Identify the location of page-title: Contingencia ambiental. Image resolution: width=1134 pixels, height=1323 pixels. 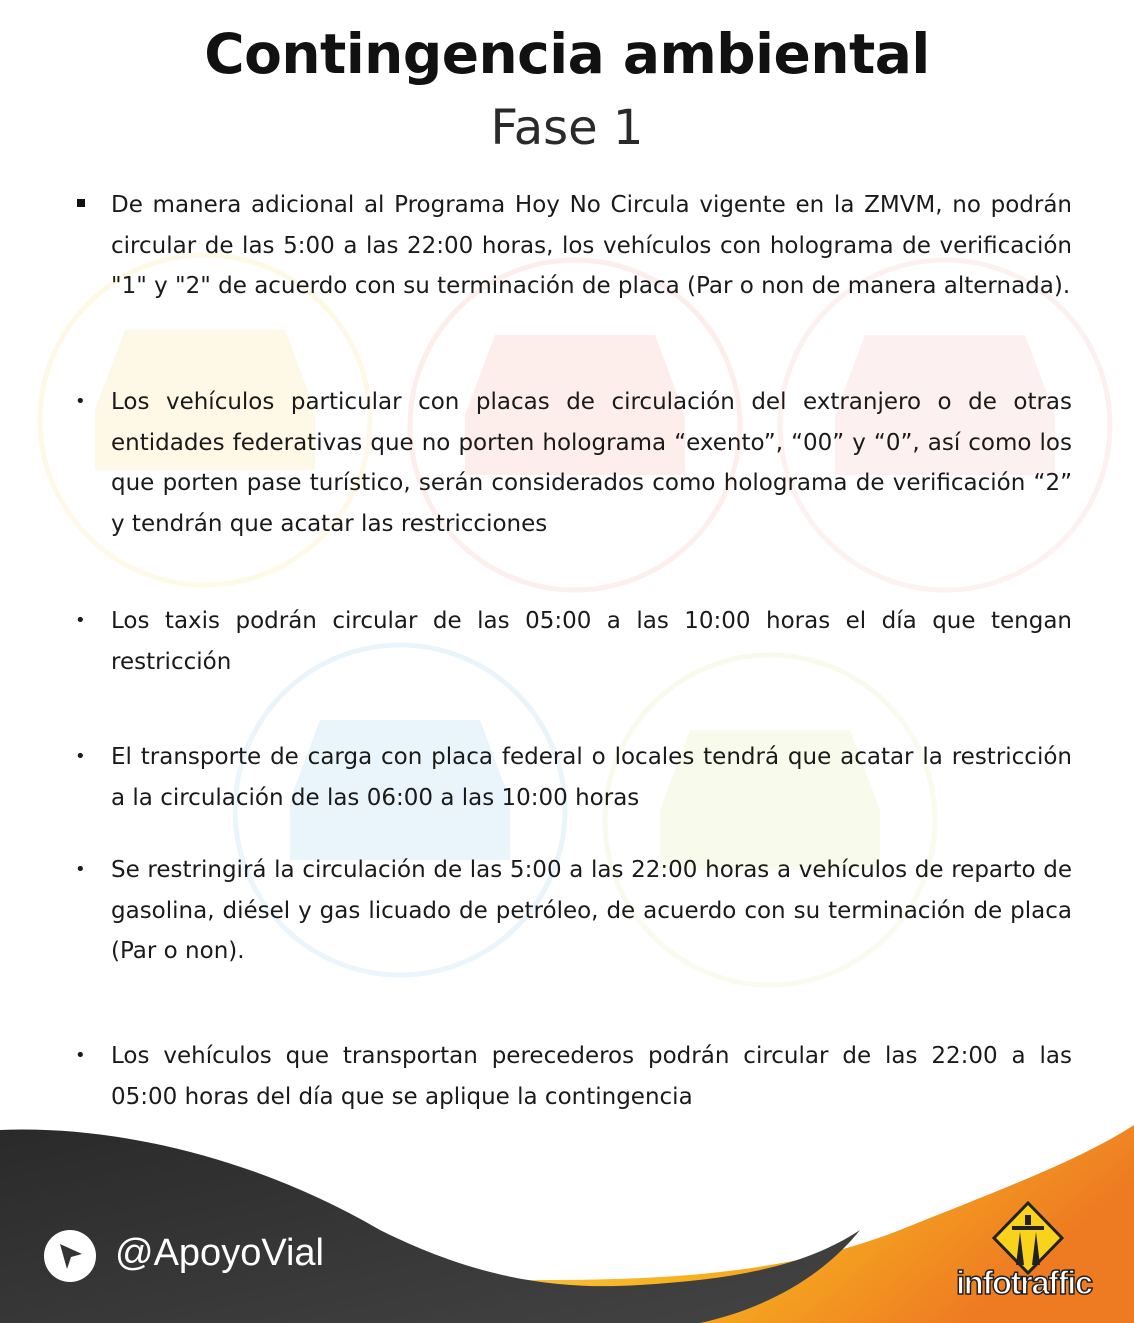
(567, 54).